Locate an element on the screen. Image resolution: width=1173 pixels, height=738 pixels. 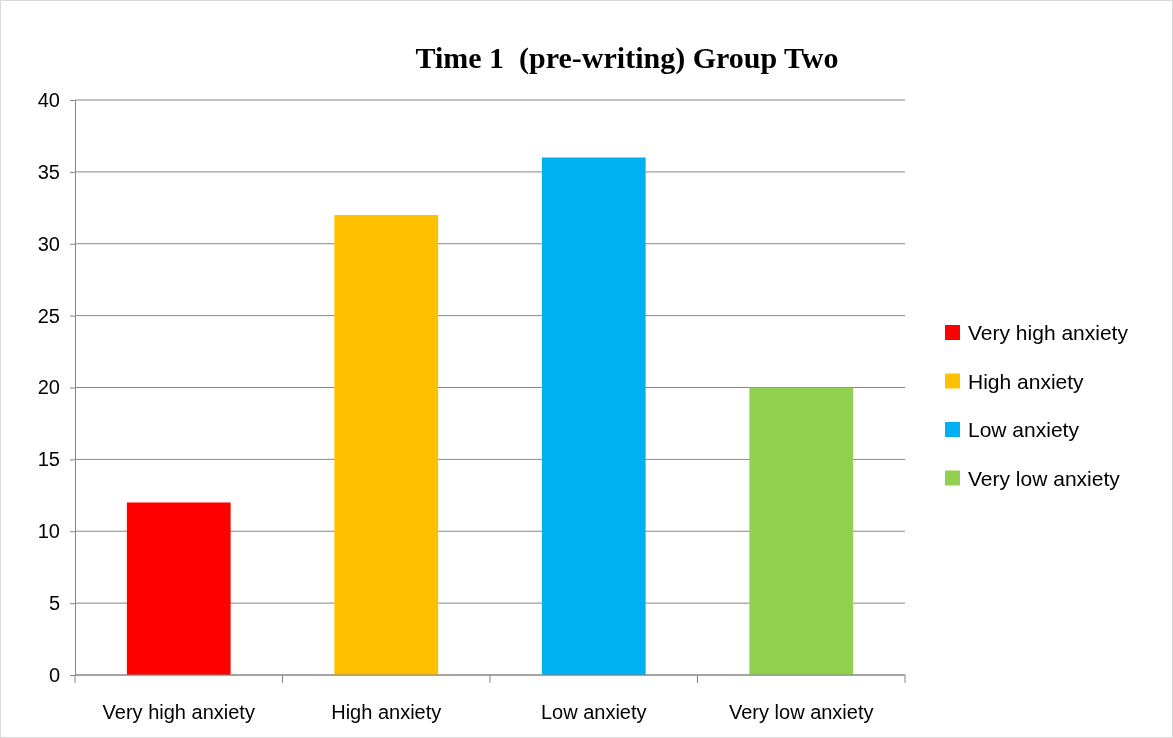
x-tick-label: Very high anxiety is located at coordinates (178, 712).